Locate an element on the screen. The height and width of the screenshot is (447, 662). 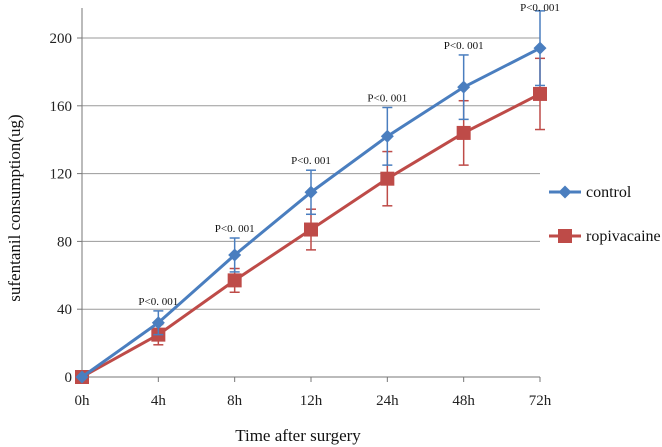
legend: control ropivacaine is located at coordinates (605, 214).